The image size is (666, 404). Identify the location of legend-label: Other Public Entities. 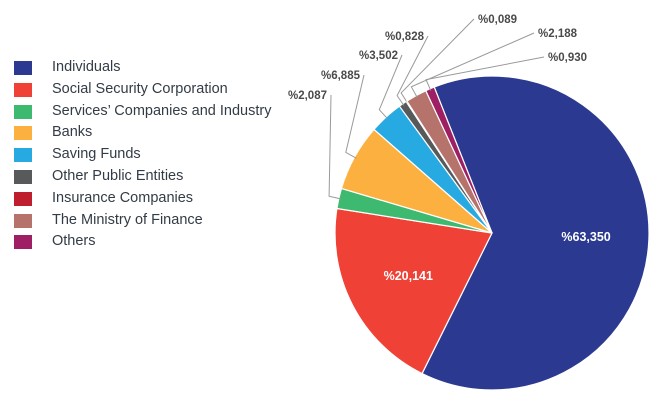
(118, 175).